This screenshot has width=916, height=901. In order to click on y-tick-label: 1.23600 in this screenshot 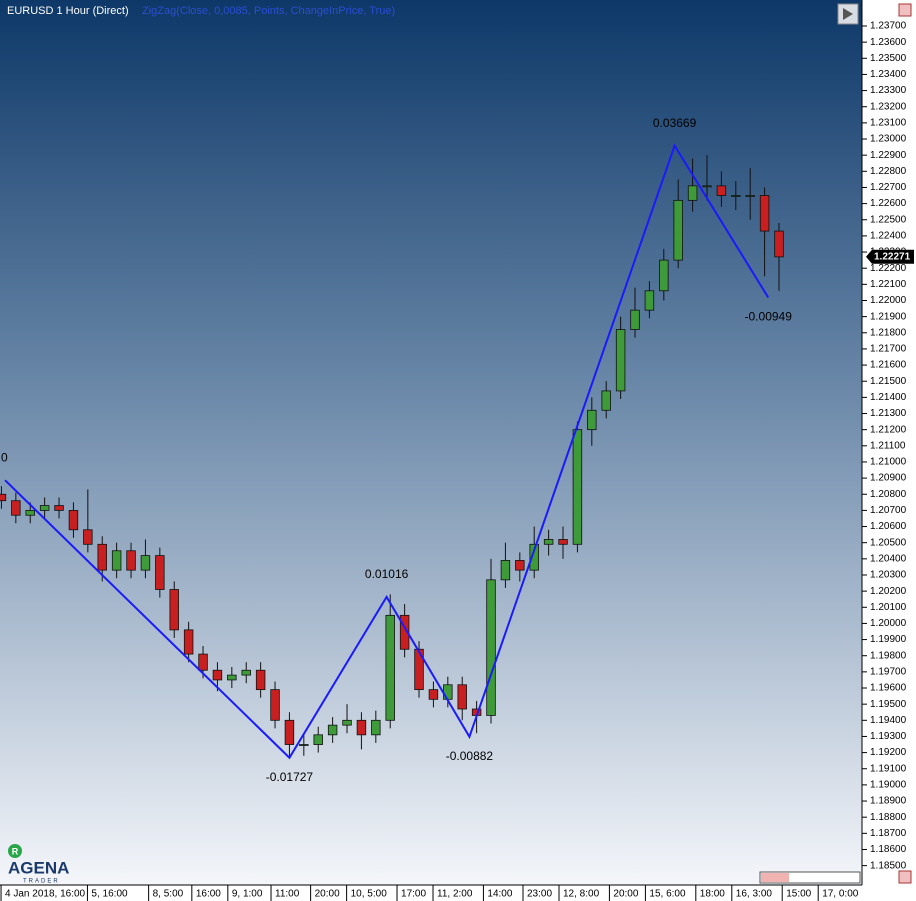, I will do `click(888, 42)`.